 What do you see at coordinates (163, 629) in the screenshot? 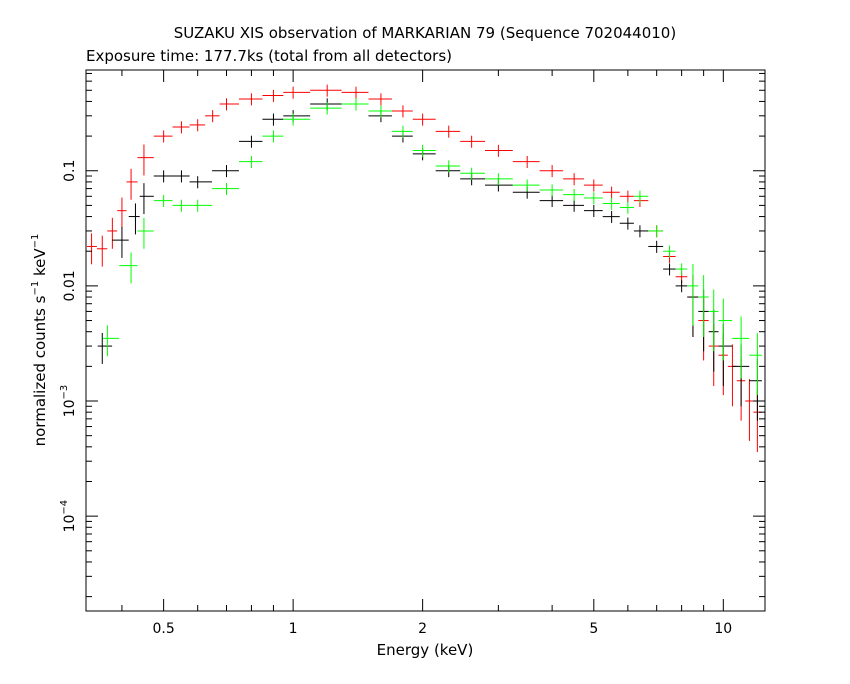
I see `x-tick-label: 0.5` at bounding box center [163, 629].